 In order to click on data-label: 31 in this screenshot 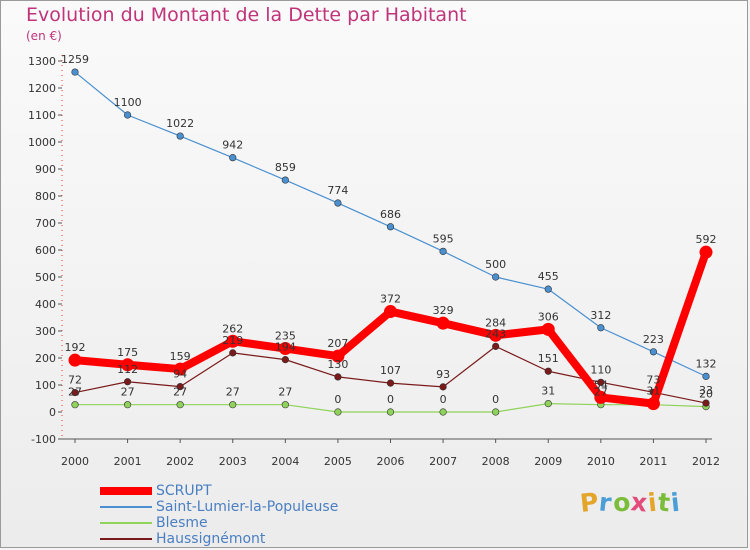, I will do `click(548, 391)`.